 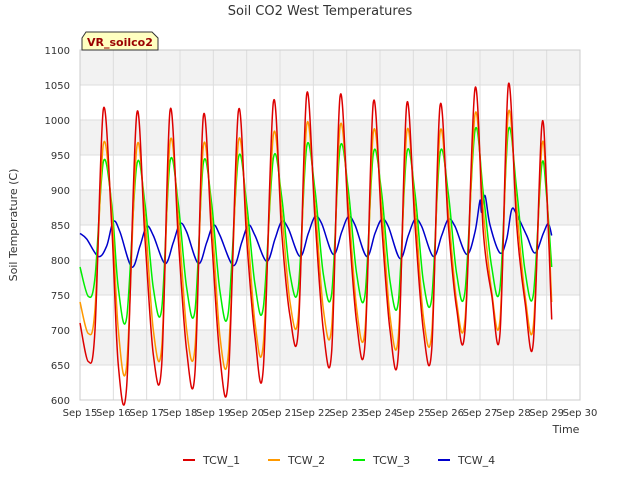 What do you see at coordinates (246, 413) in the screenshot?
I see `x-tick-label: Sep 20` at bounding box center [246, 413].